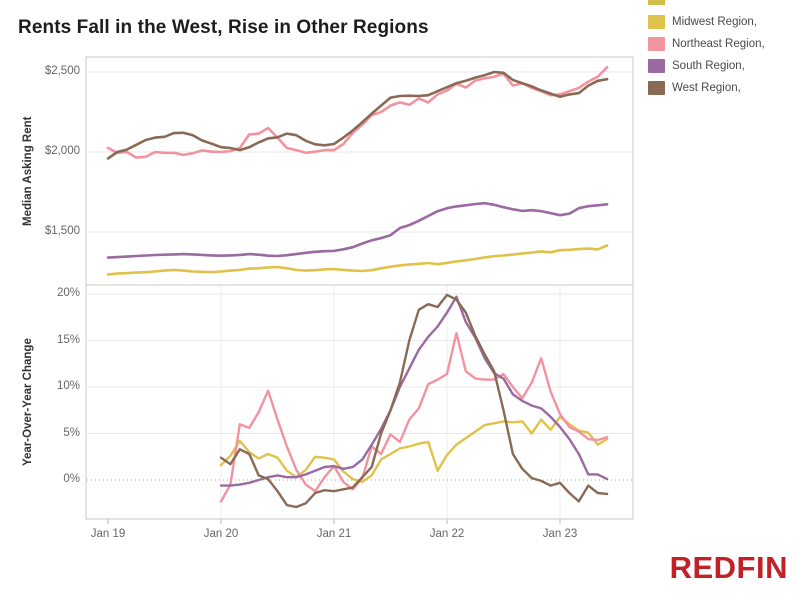 The width and height of the screenshot is (800, 598). Describe the element at coordinates (728, 567) in the screenshot. I see `redfin-logo: REDFIN` at that location.